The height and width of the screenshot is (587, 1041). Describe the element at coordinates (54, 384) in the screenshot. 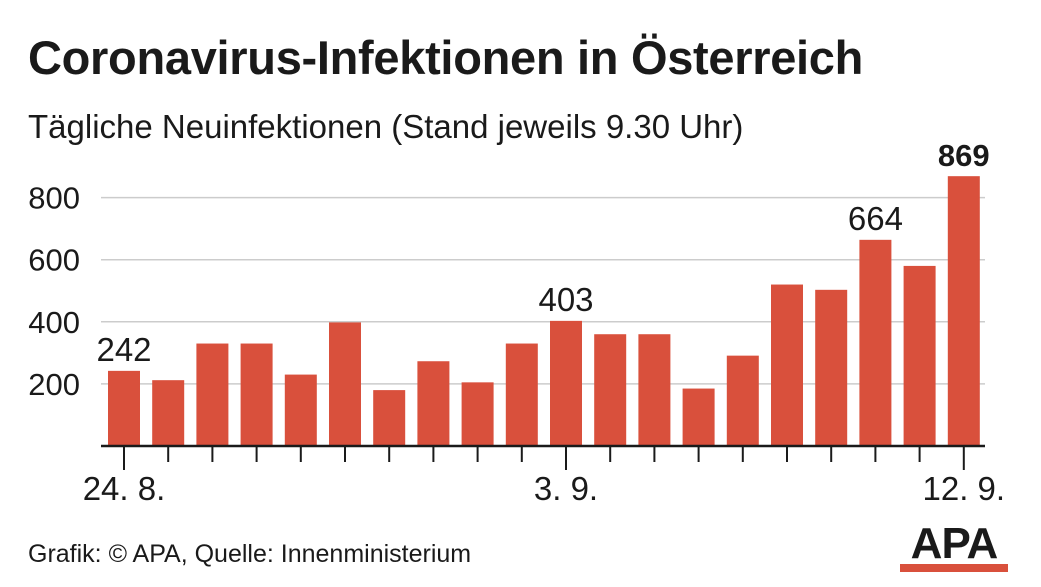

I see `y-tick-label: 200` at that location.